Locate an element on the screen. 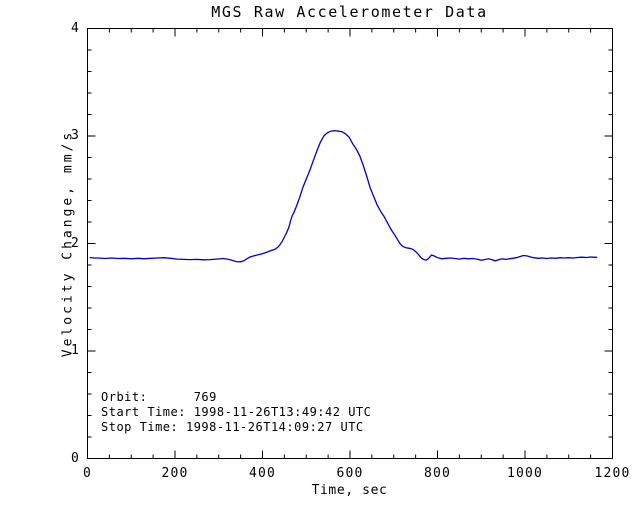 Image resolution: width=640 pixels, height=512 pixels. orbit-annotation: Orbit: 769 is located at coordinates (159, 397).